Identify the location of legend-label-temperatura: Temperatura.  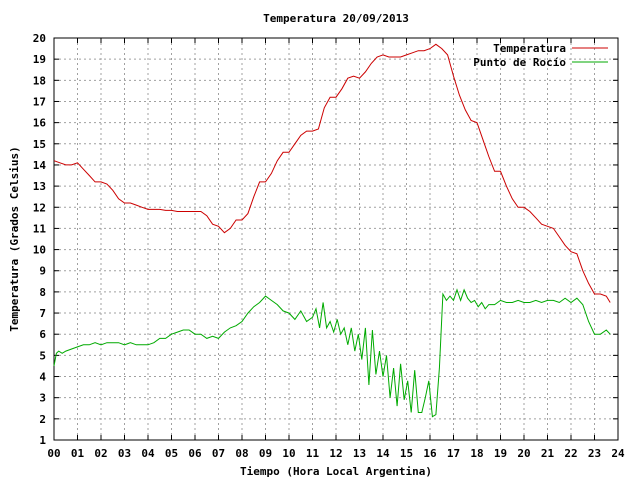
(529, 48).